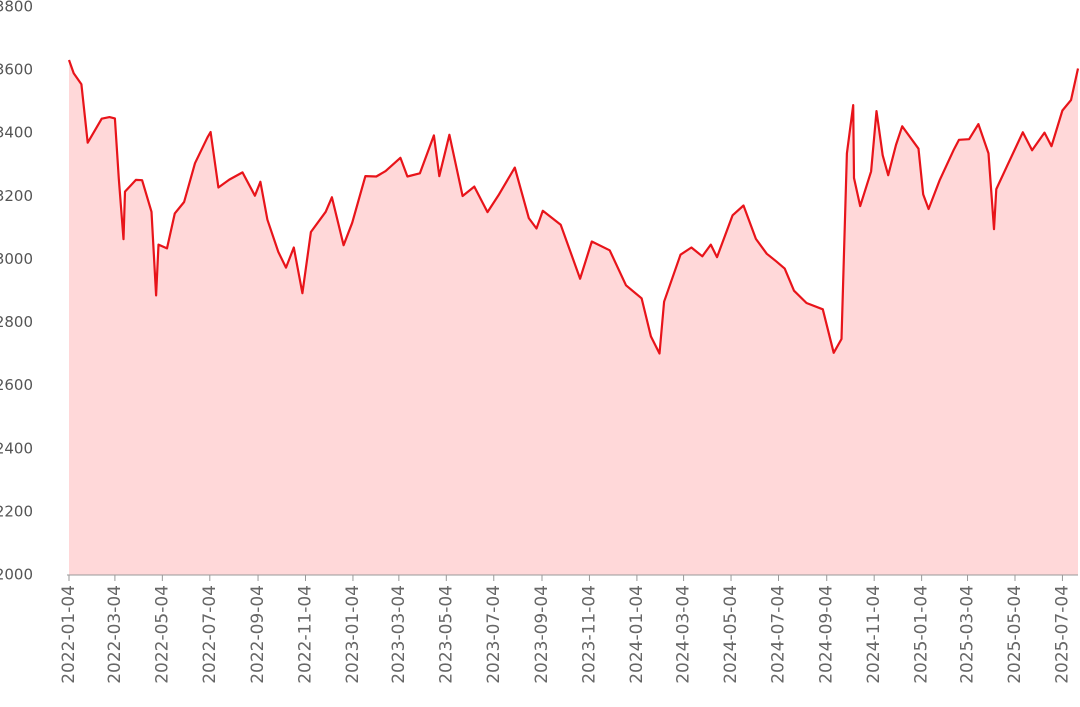  What do you see at coordinates (446, 634) in the screenshot?
I see `x-tick-label: 2023-05-04` at bounding box center [446, 634].